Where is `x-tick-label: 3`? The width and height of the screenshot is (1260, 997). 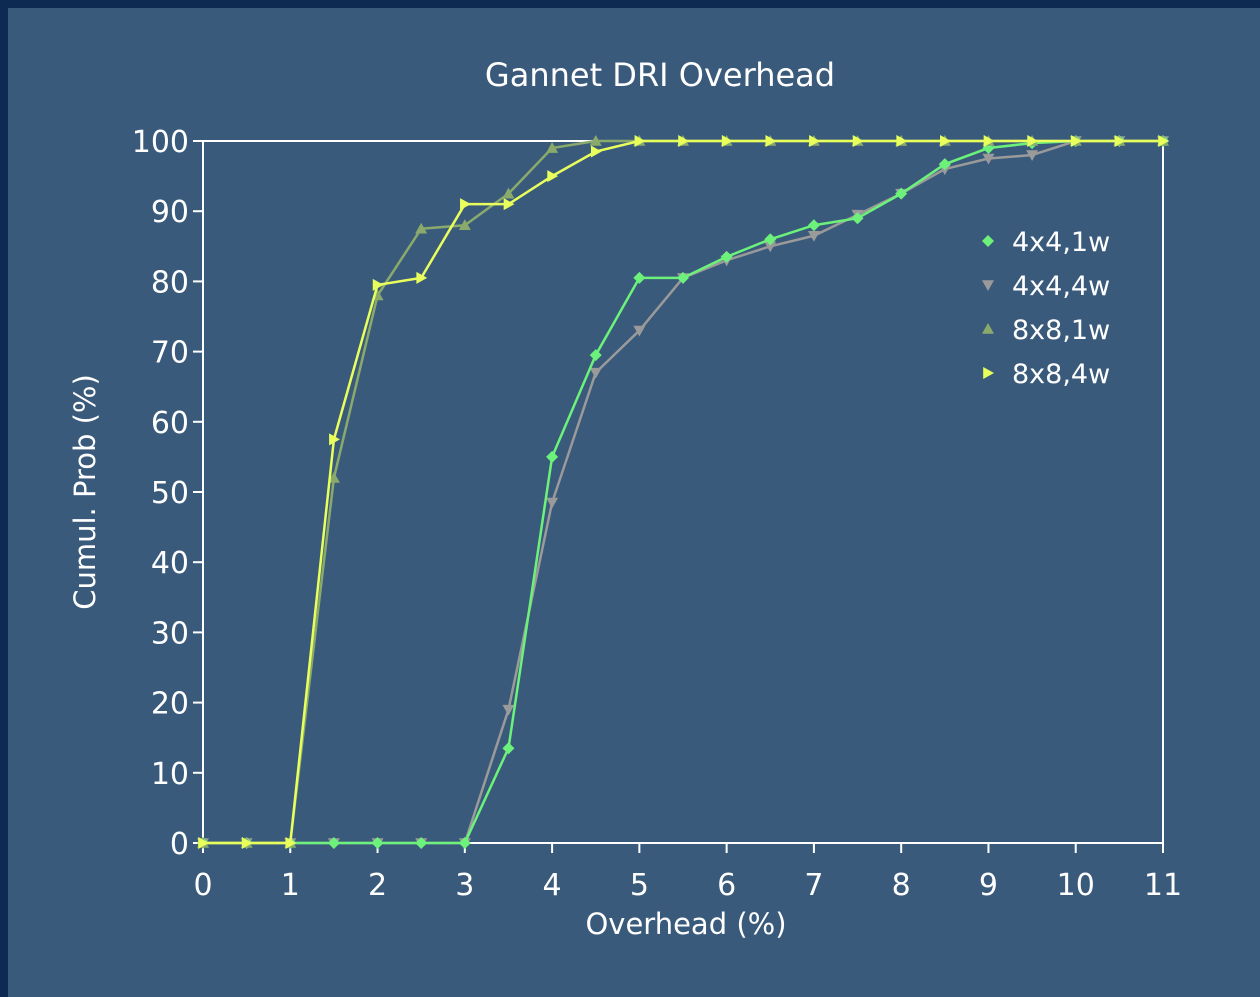
x-tick-label: 3 is located at coordinates (464, 885).